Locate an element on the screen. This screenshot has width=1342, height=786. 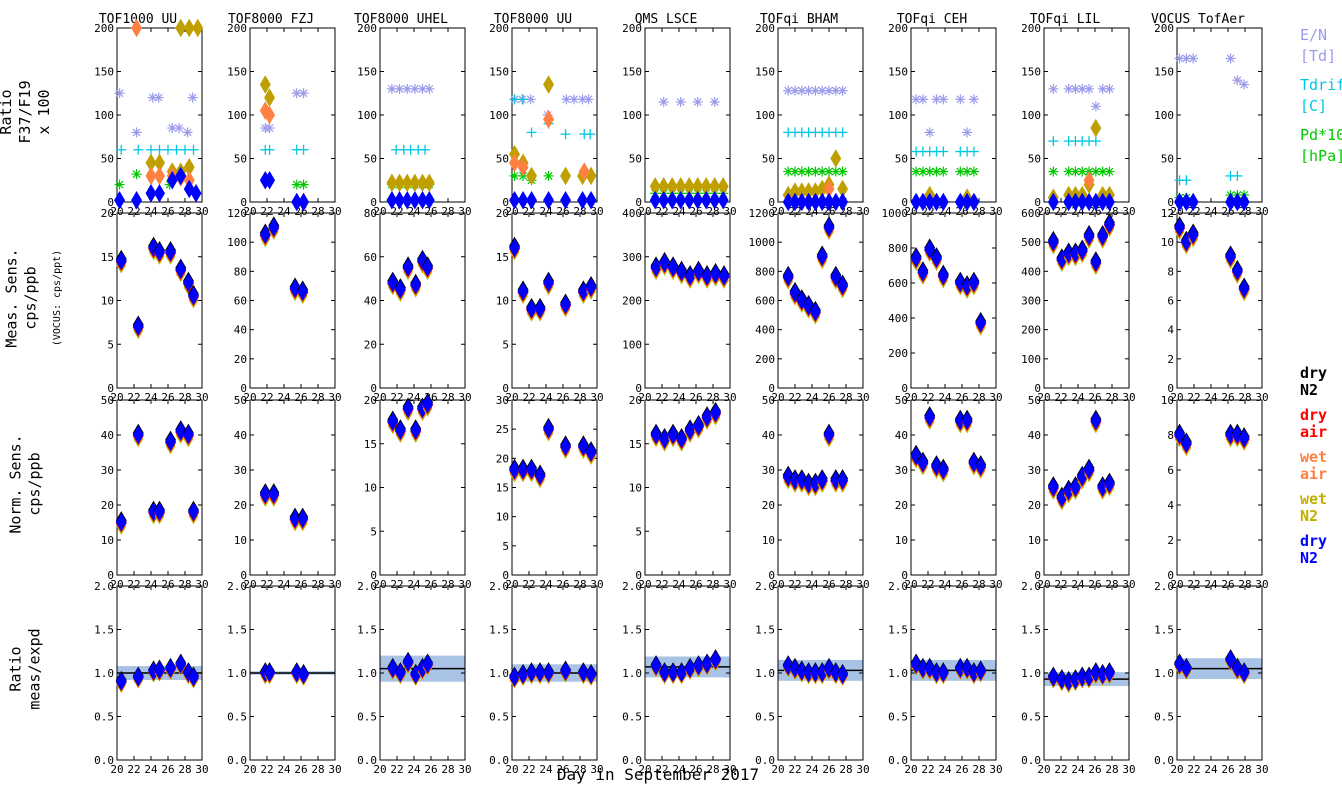
row-label-line: cps/ppb is located at coordinates (31, 297).